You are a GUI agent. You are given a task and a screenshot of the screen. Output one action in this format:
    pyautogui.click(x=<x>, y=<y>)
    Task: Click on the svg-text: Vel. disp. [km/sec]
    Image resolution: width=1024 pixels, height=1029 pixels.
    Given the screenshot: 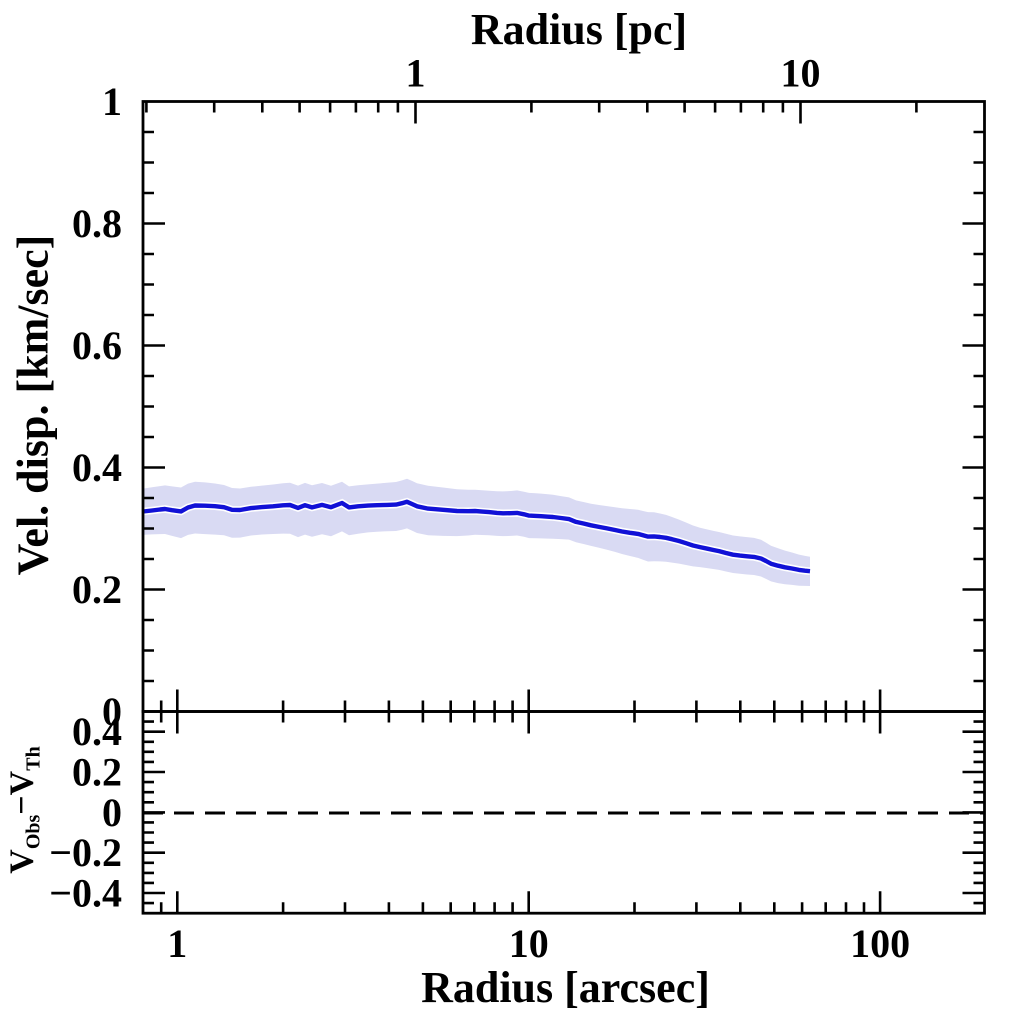 What is the action you would take?
    pyautogui.click(x=33, y=405)
    